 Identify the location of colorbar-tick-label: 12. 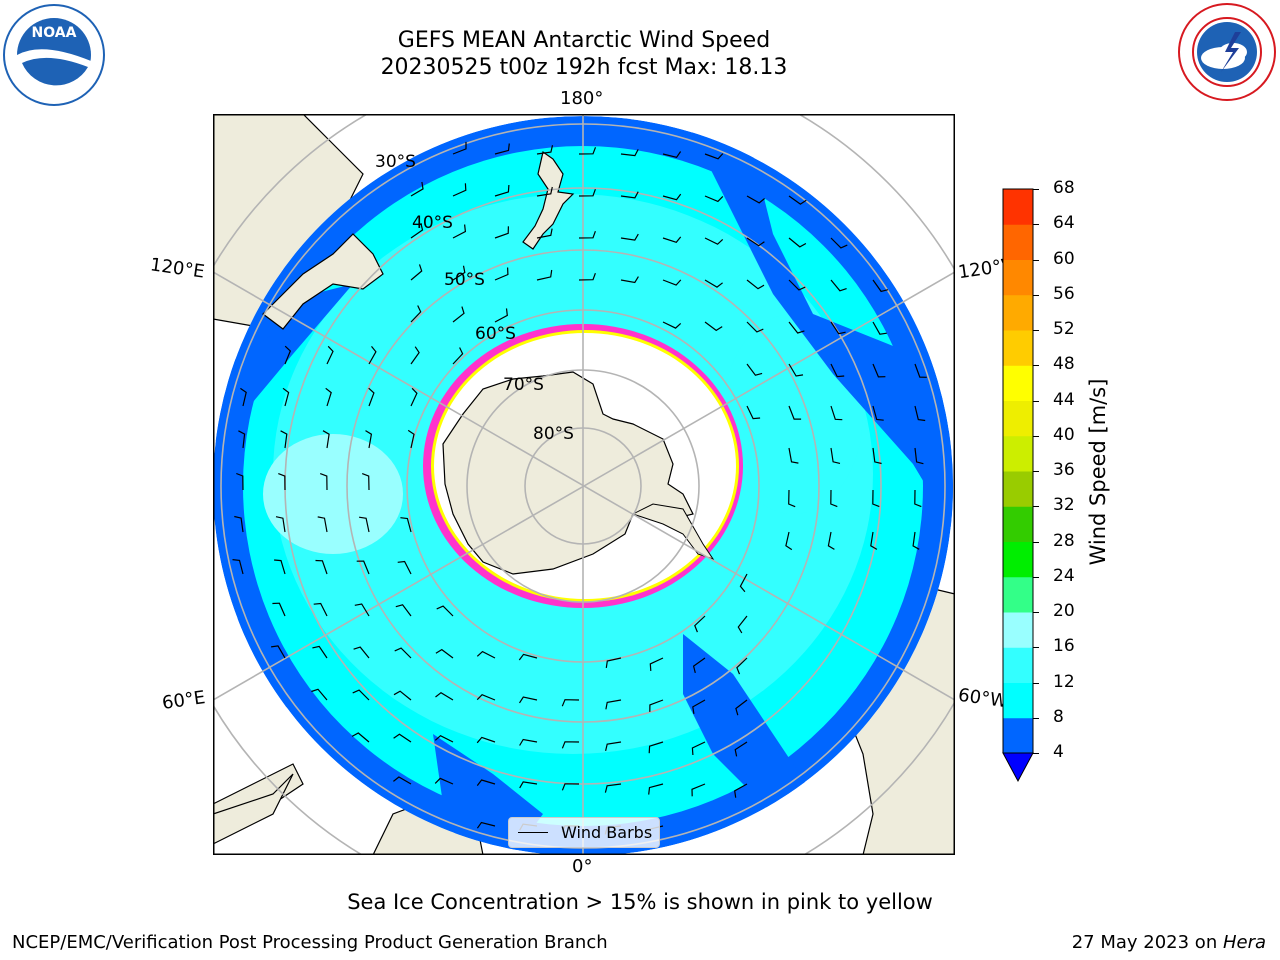
(1064, 681).